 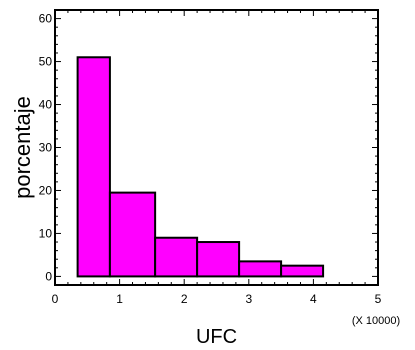 I want to click on x-tick-label: 3, so click(x=248, y=299).